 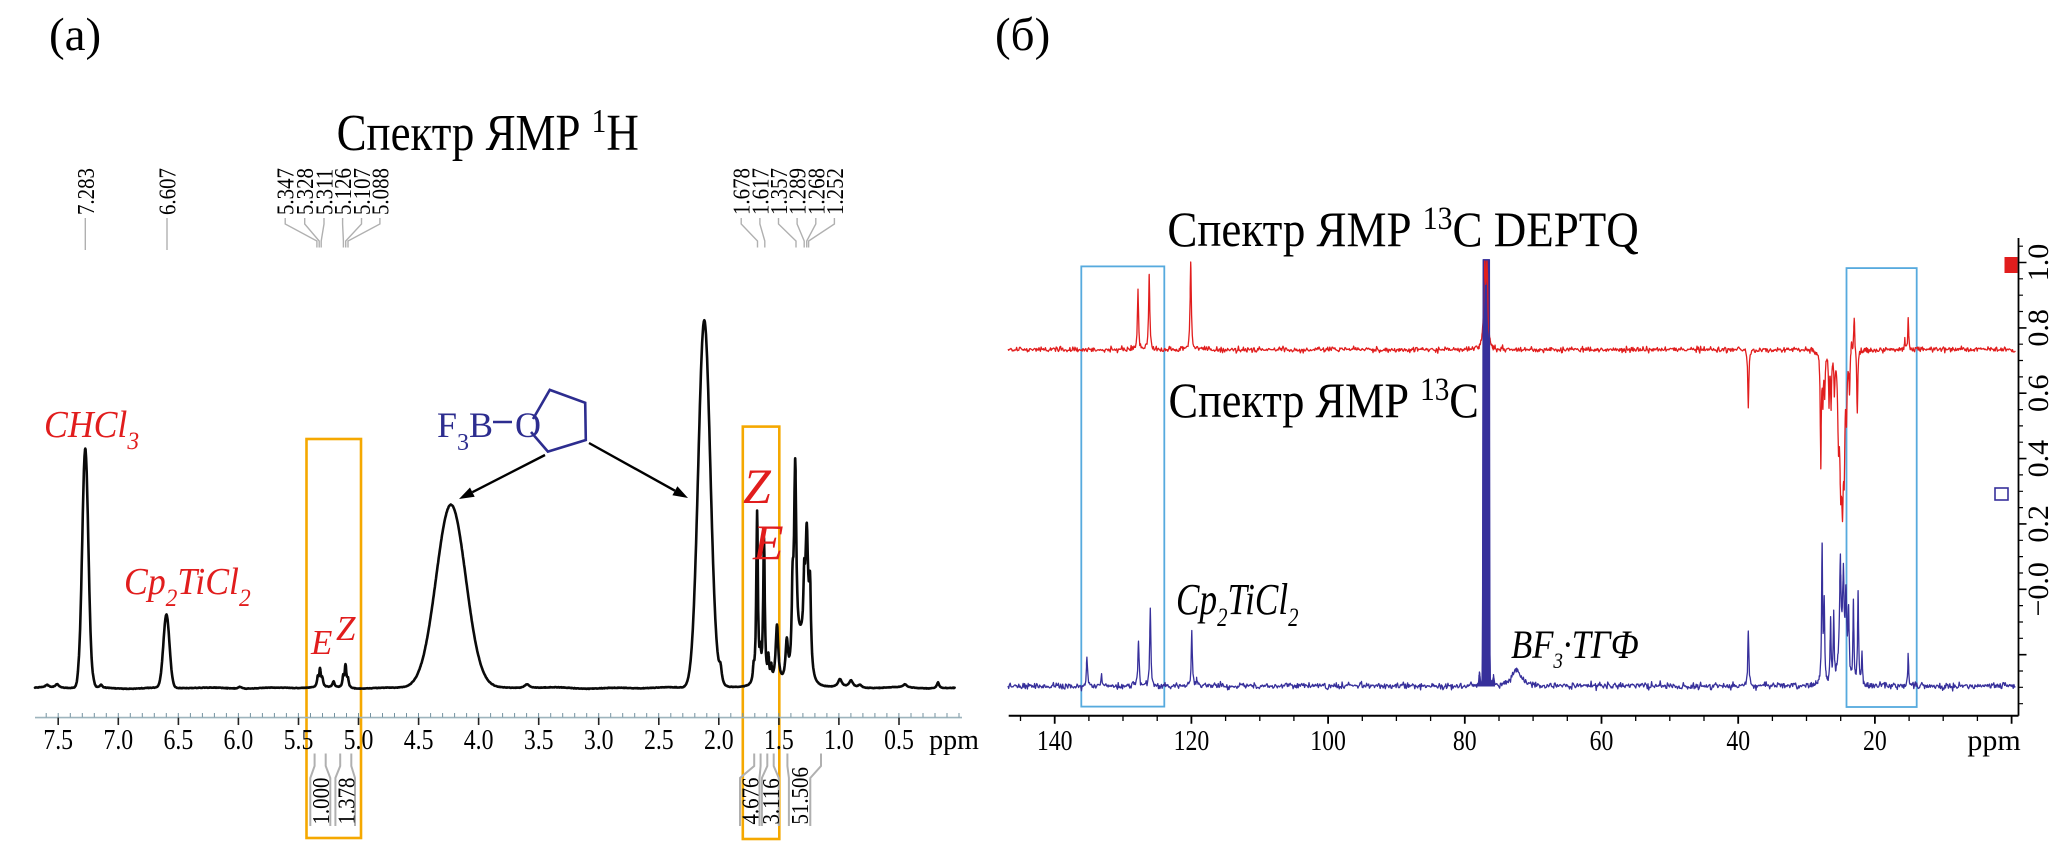 What do you see at coordinates (380, 191) in the screenshot?
I see `svg-text: 5.088` at bounding box center [380, 191].